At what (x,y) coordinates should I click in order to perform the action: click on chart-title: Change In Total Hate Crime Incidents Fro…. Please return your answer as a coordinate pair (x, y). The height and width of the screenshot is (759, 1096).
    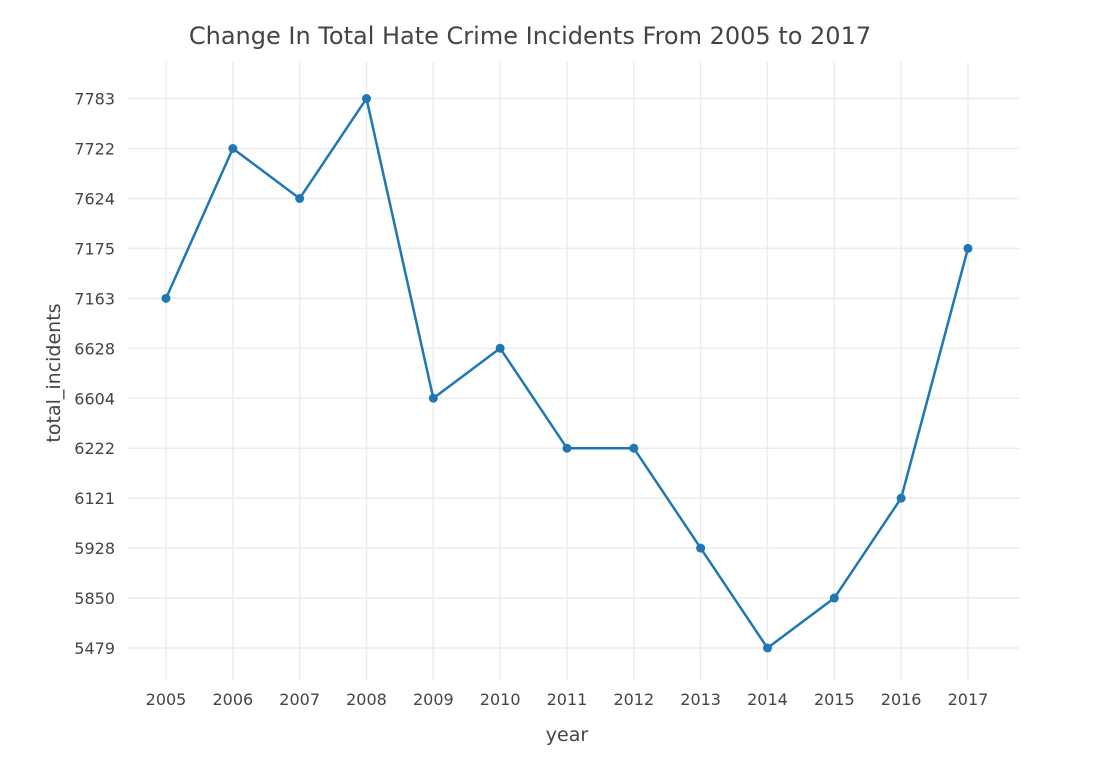
    Looking at the image, I should click on (530, 36).